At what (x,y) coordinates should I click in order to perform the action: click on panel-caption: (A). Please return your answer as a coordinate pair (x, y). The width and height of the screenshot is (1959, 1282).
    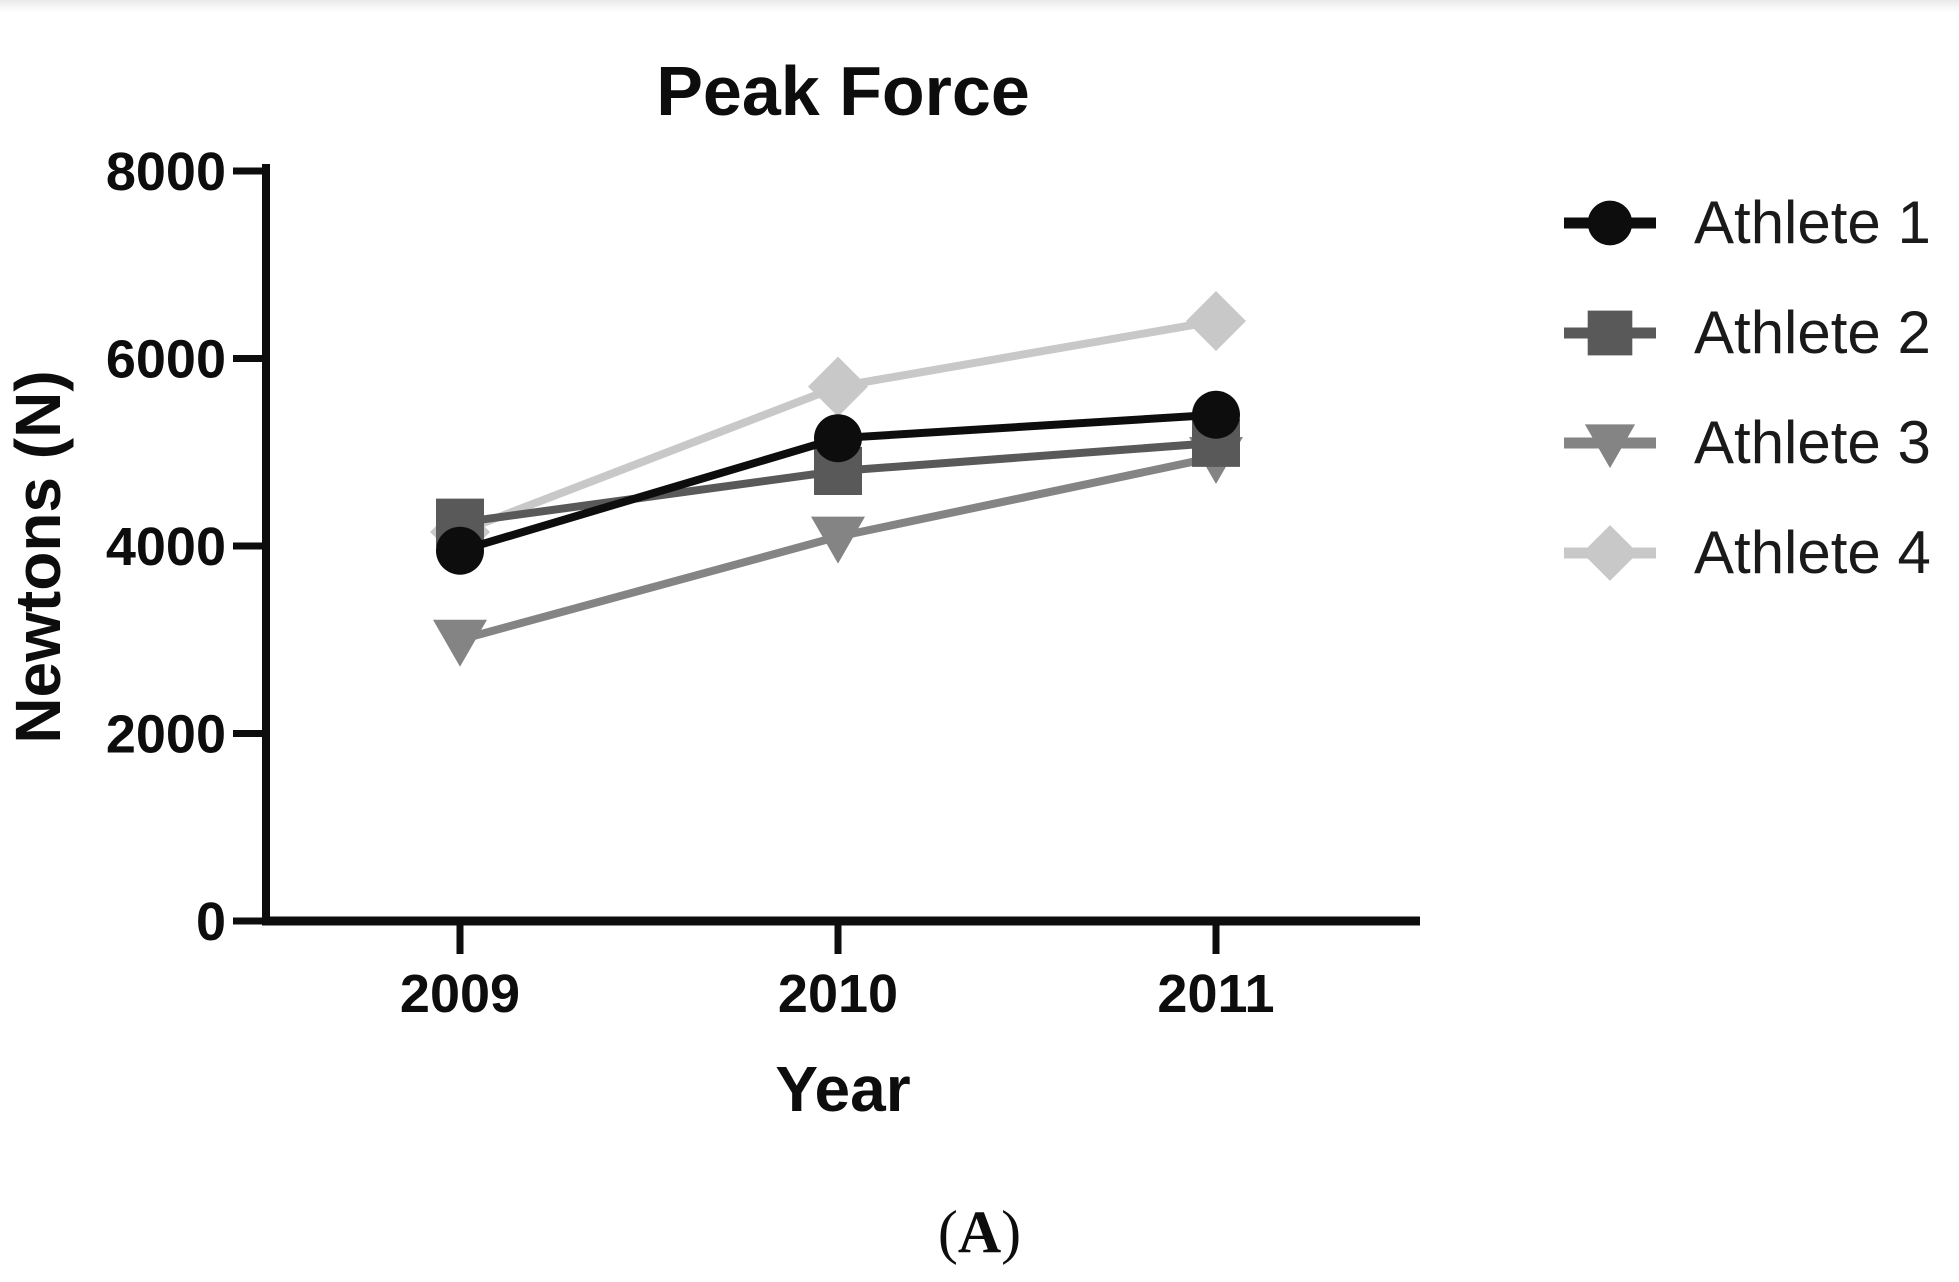
    Looking at the image, I should click on (979, 1232).